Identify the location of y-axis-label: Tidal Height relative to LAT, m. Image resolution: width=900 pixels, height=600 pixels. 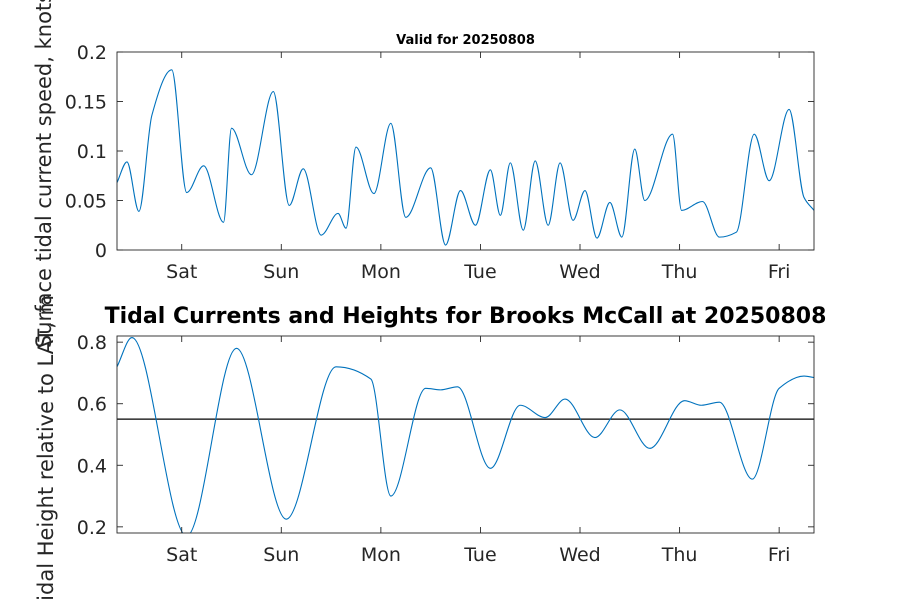
(46, 447).